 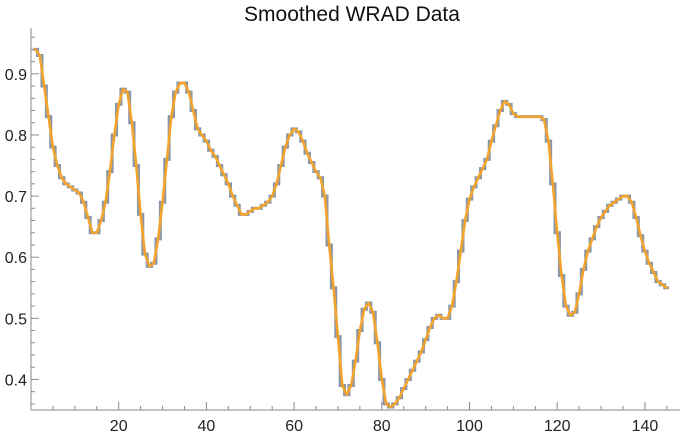 I want to click on x-tick-label: 20, so click(x=119, y=426).